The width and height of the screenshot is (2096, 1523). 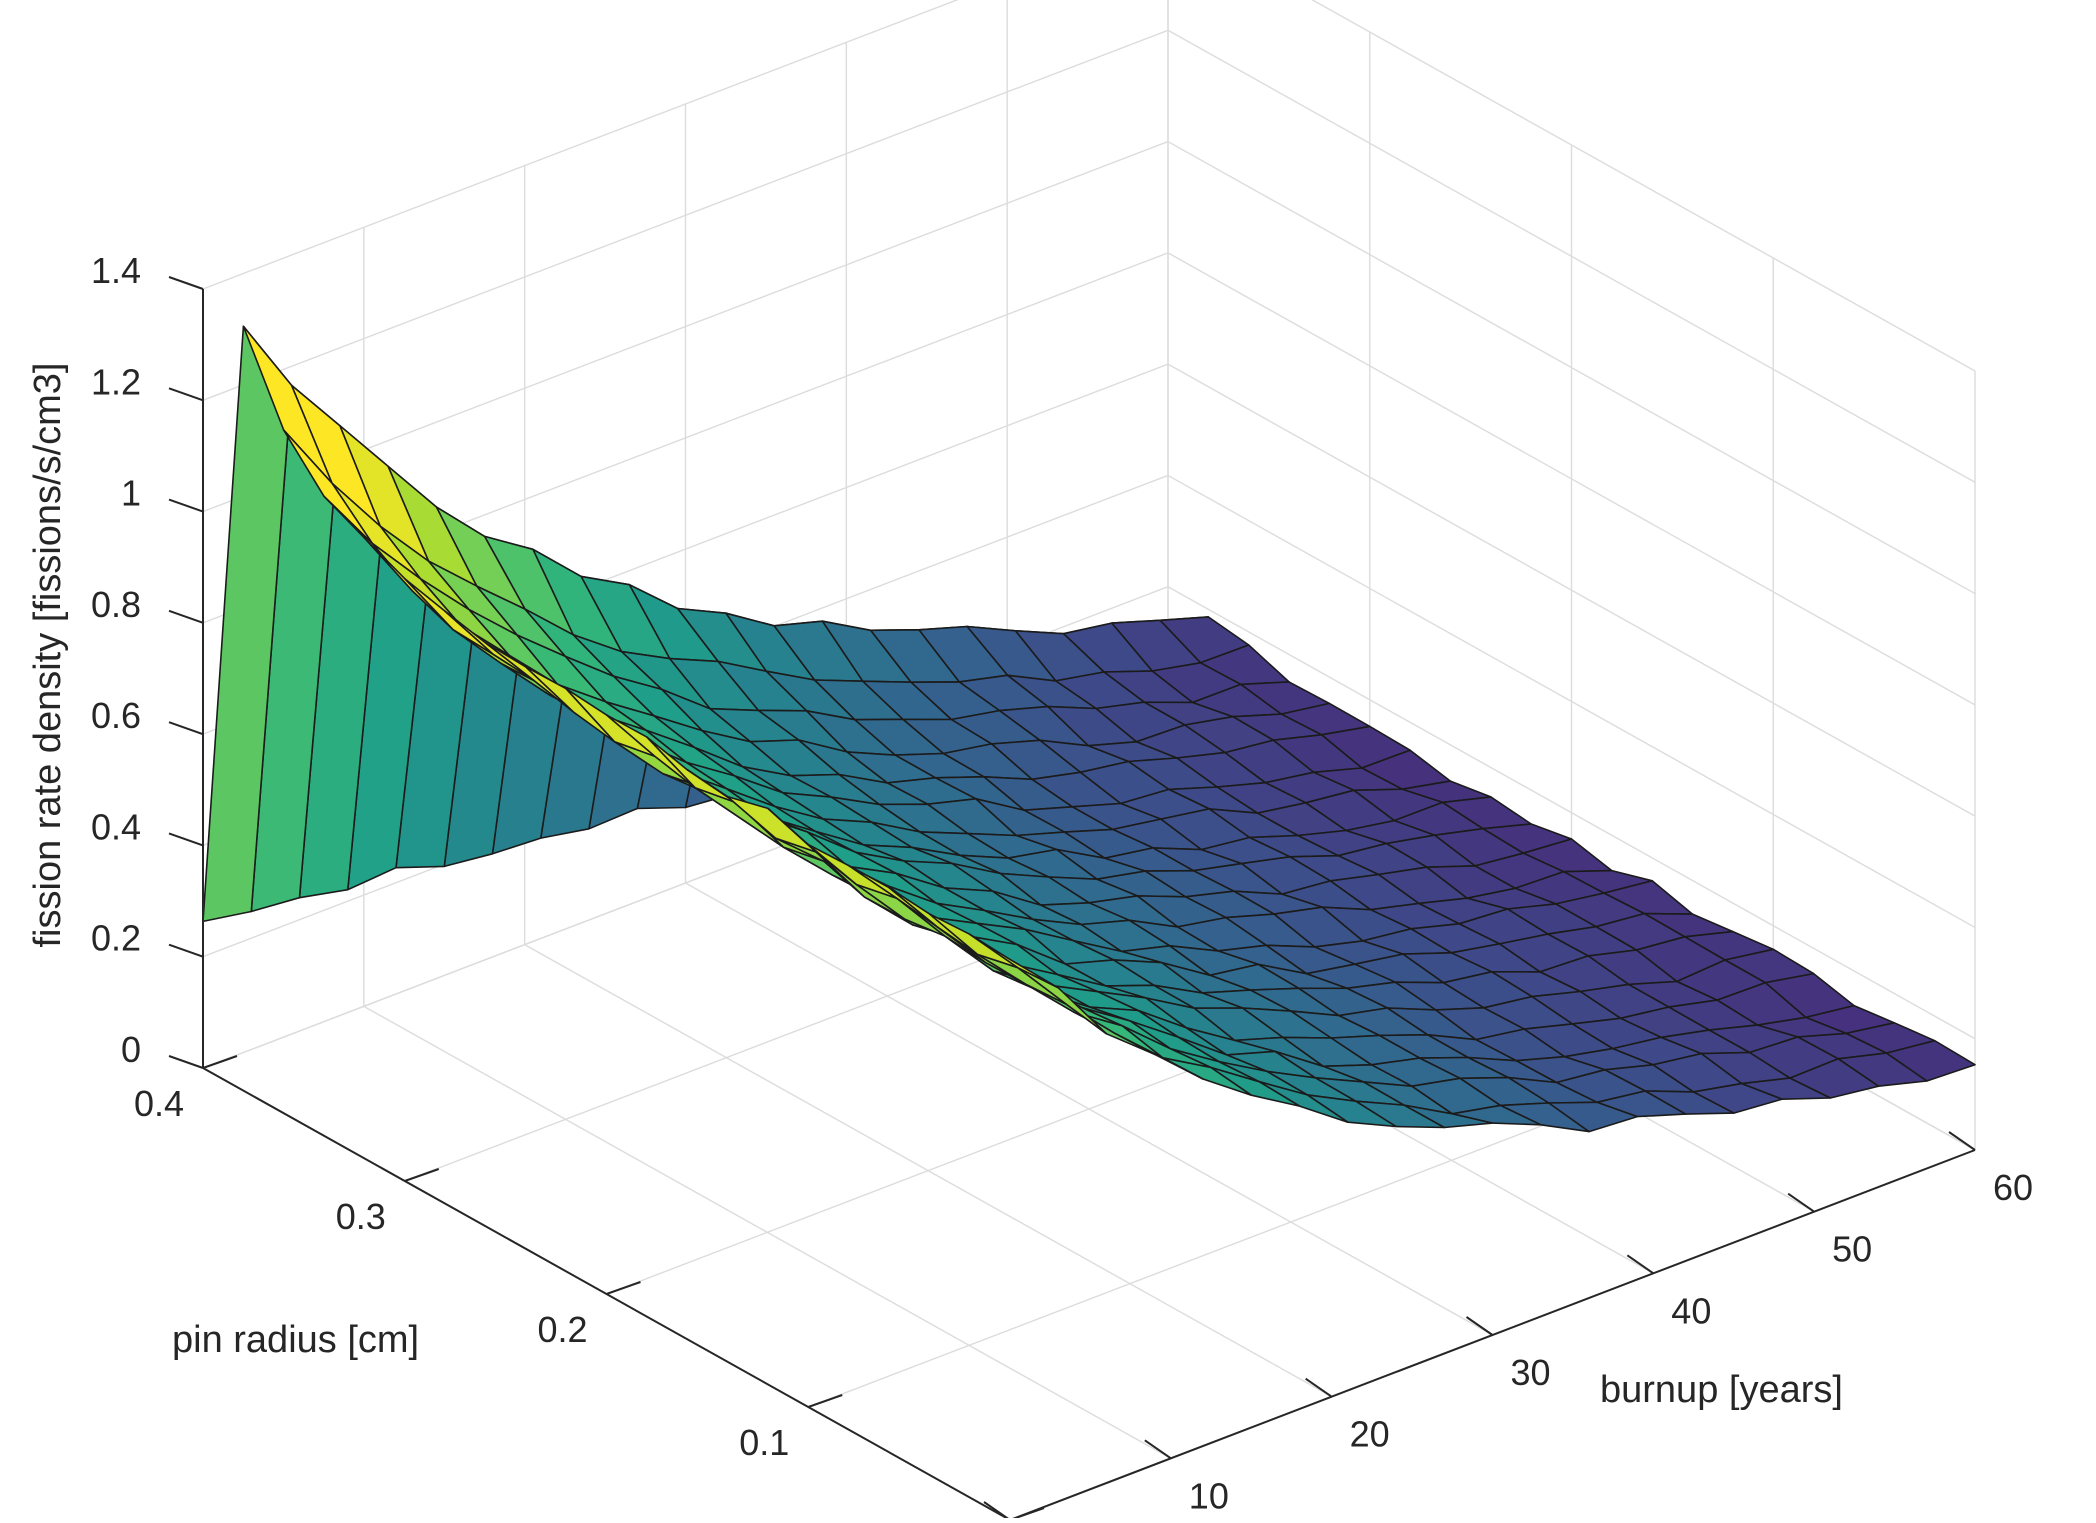 I want to click on x-tick-label-1: 10, so click(x=1209, y=1495).